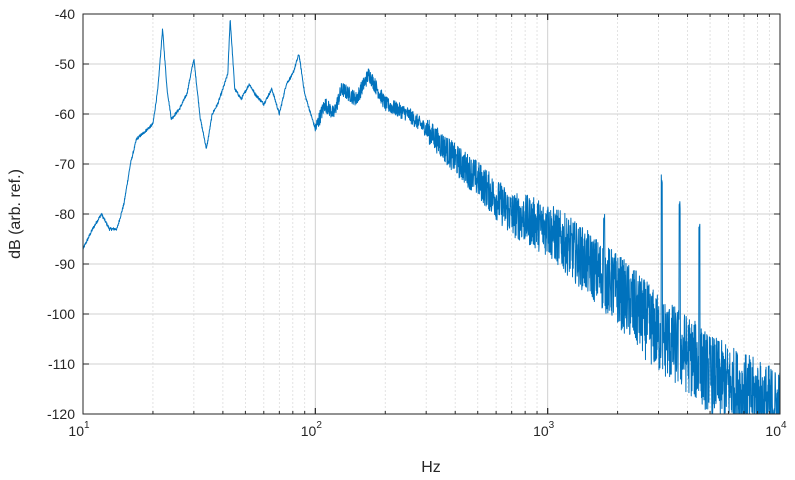 The image size is (795, 480). I want to click on x-tick-label: 10², so click(312, 429).